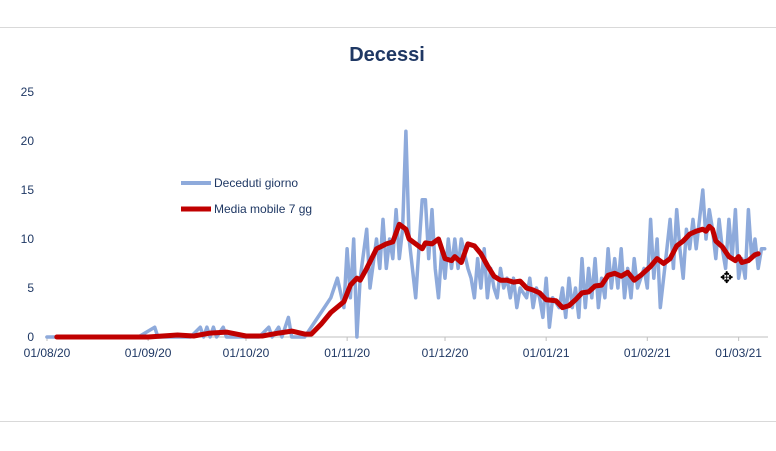 This screenshot has width=776, height=451. What do you see at coordinates (28, 214) in the screenshot?
I see `y-axis: 0 5 10 15 20 25` at bounding box center [28, 214].